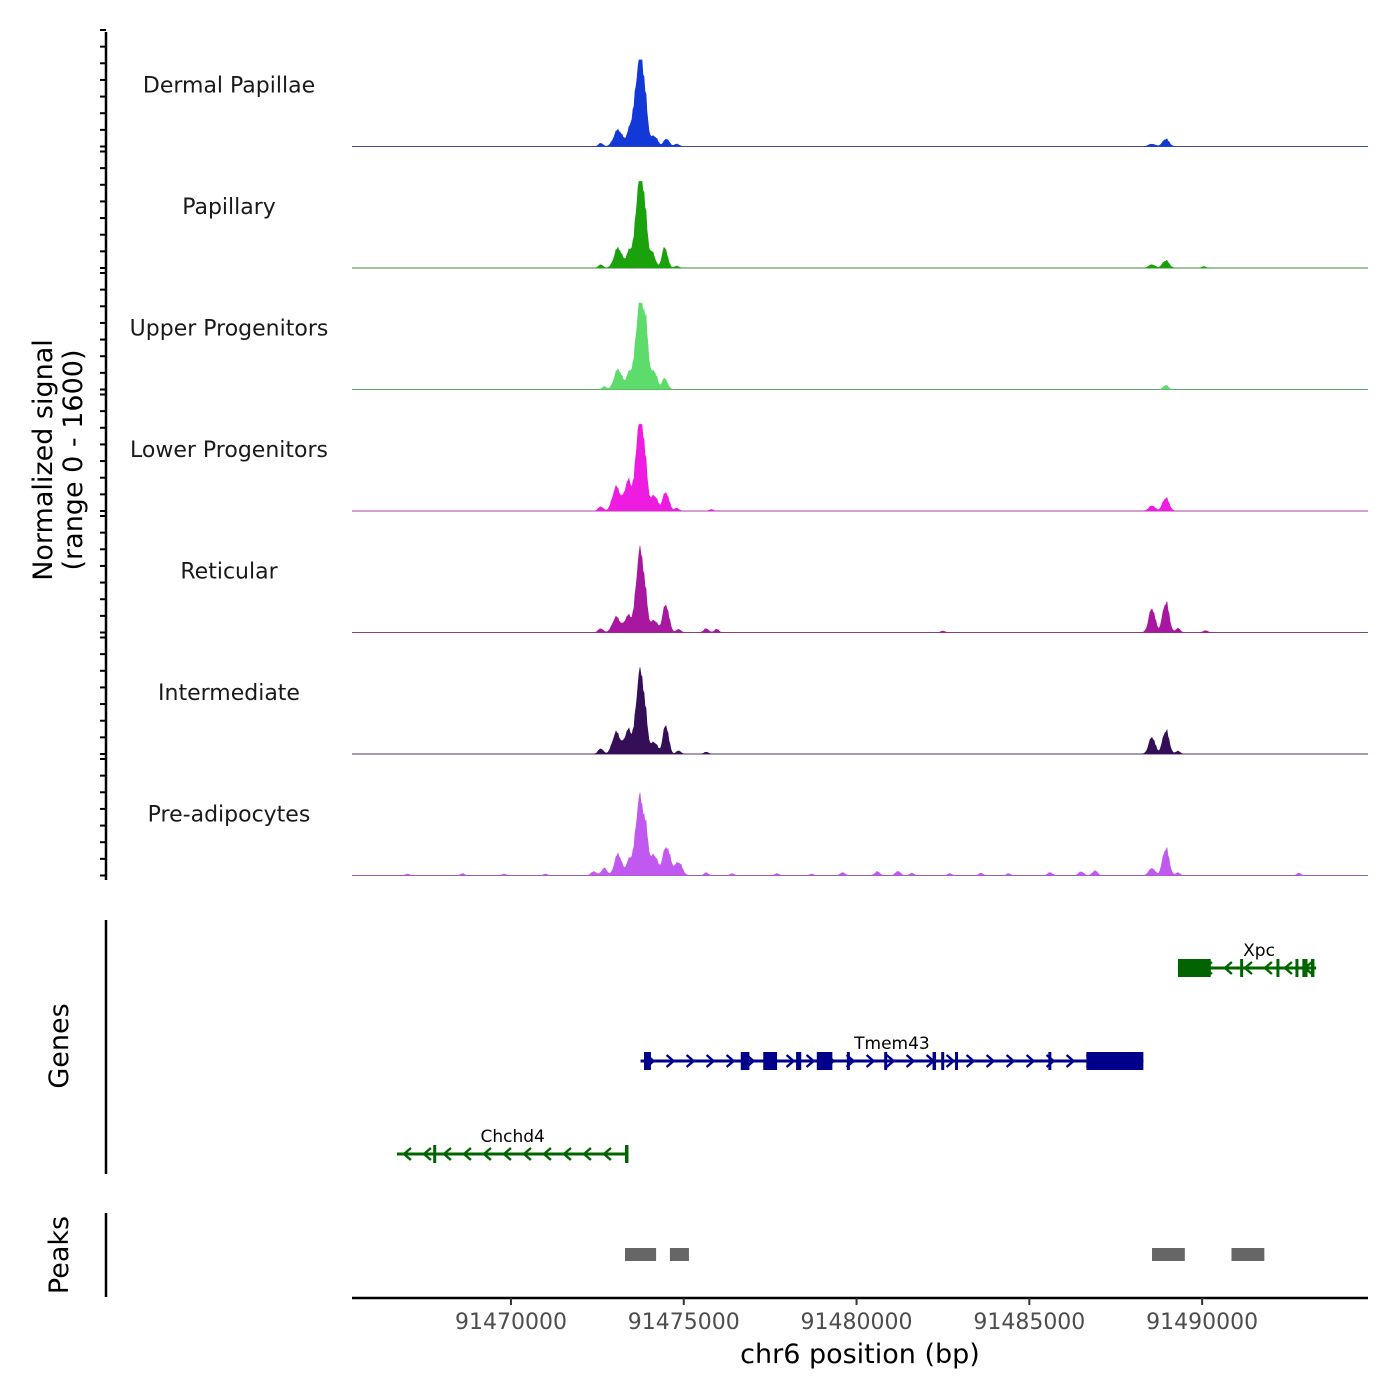 The height and width of the screenshot is (1400, 1400). What do you see at coordinates (1259, 951) in the screenshot?
I see `gene-label: Xpc` at bounding box center [1259, 951].